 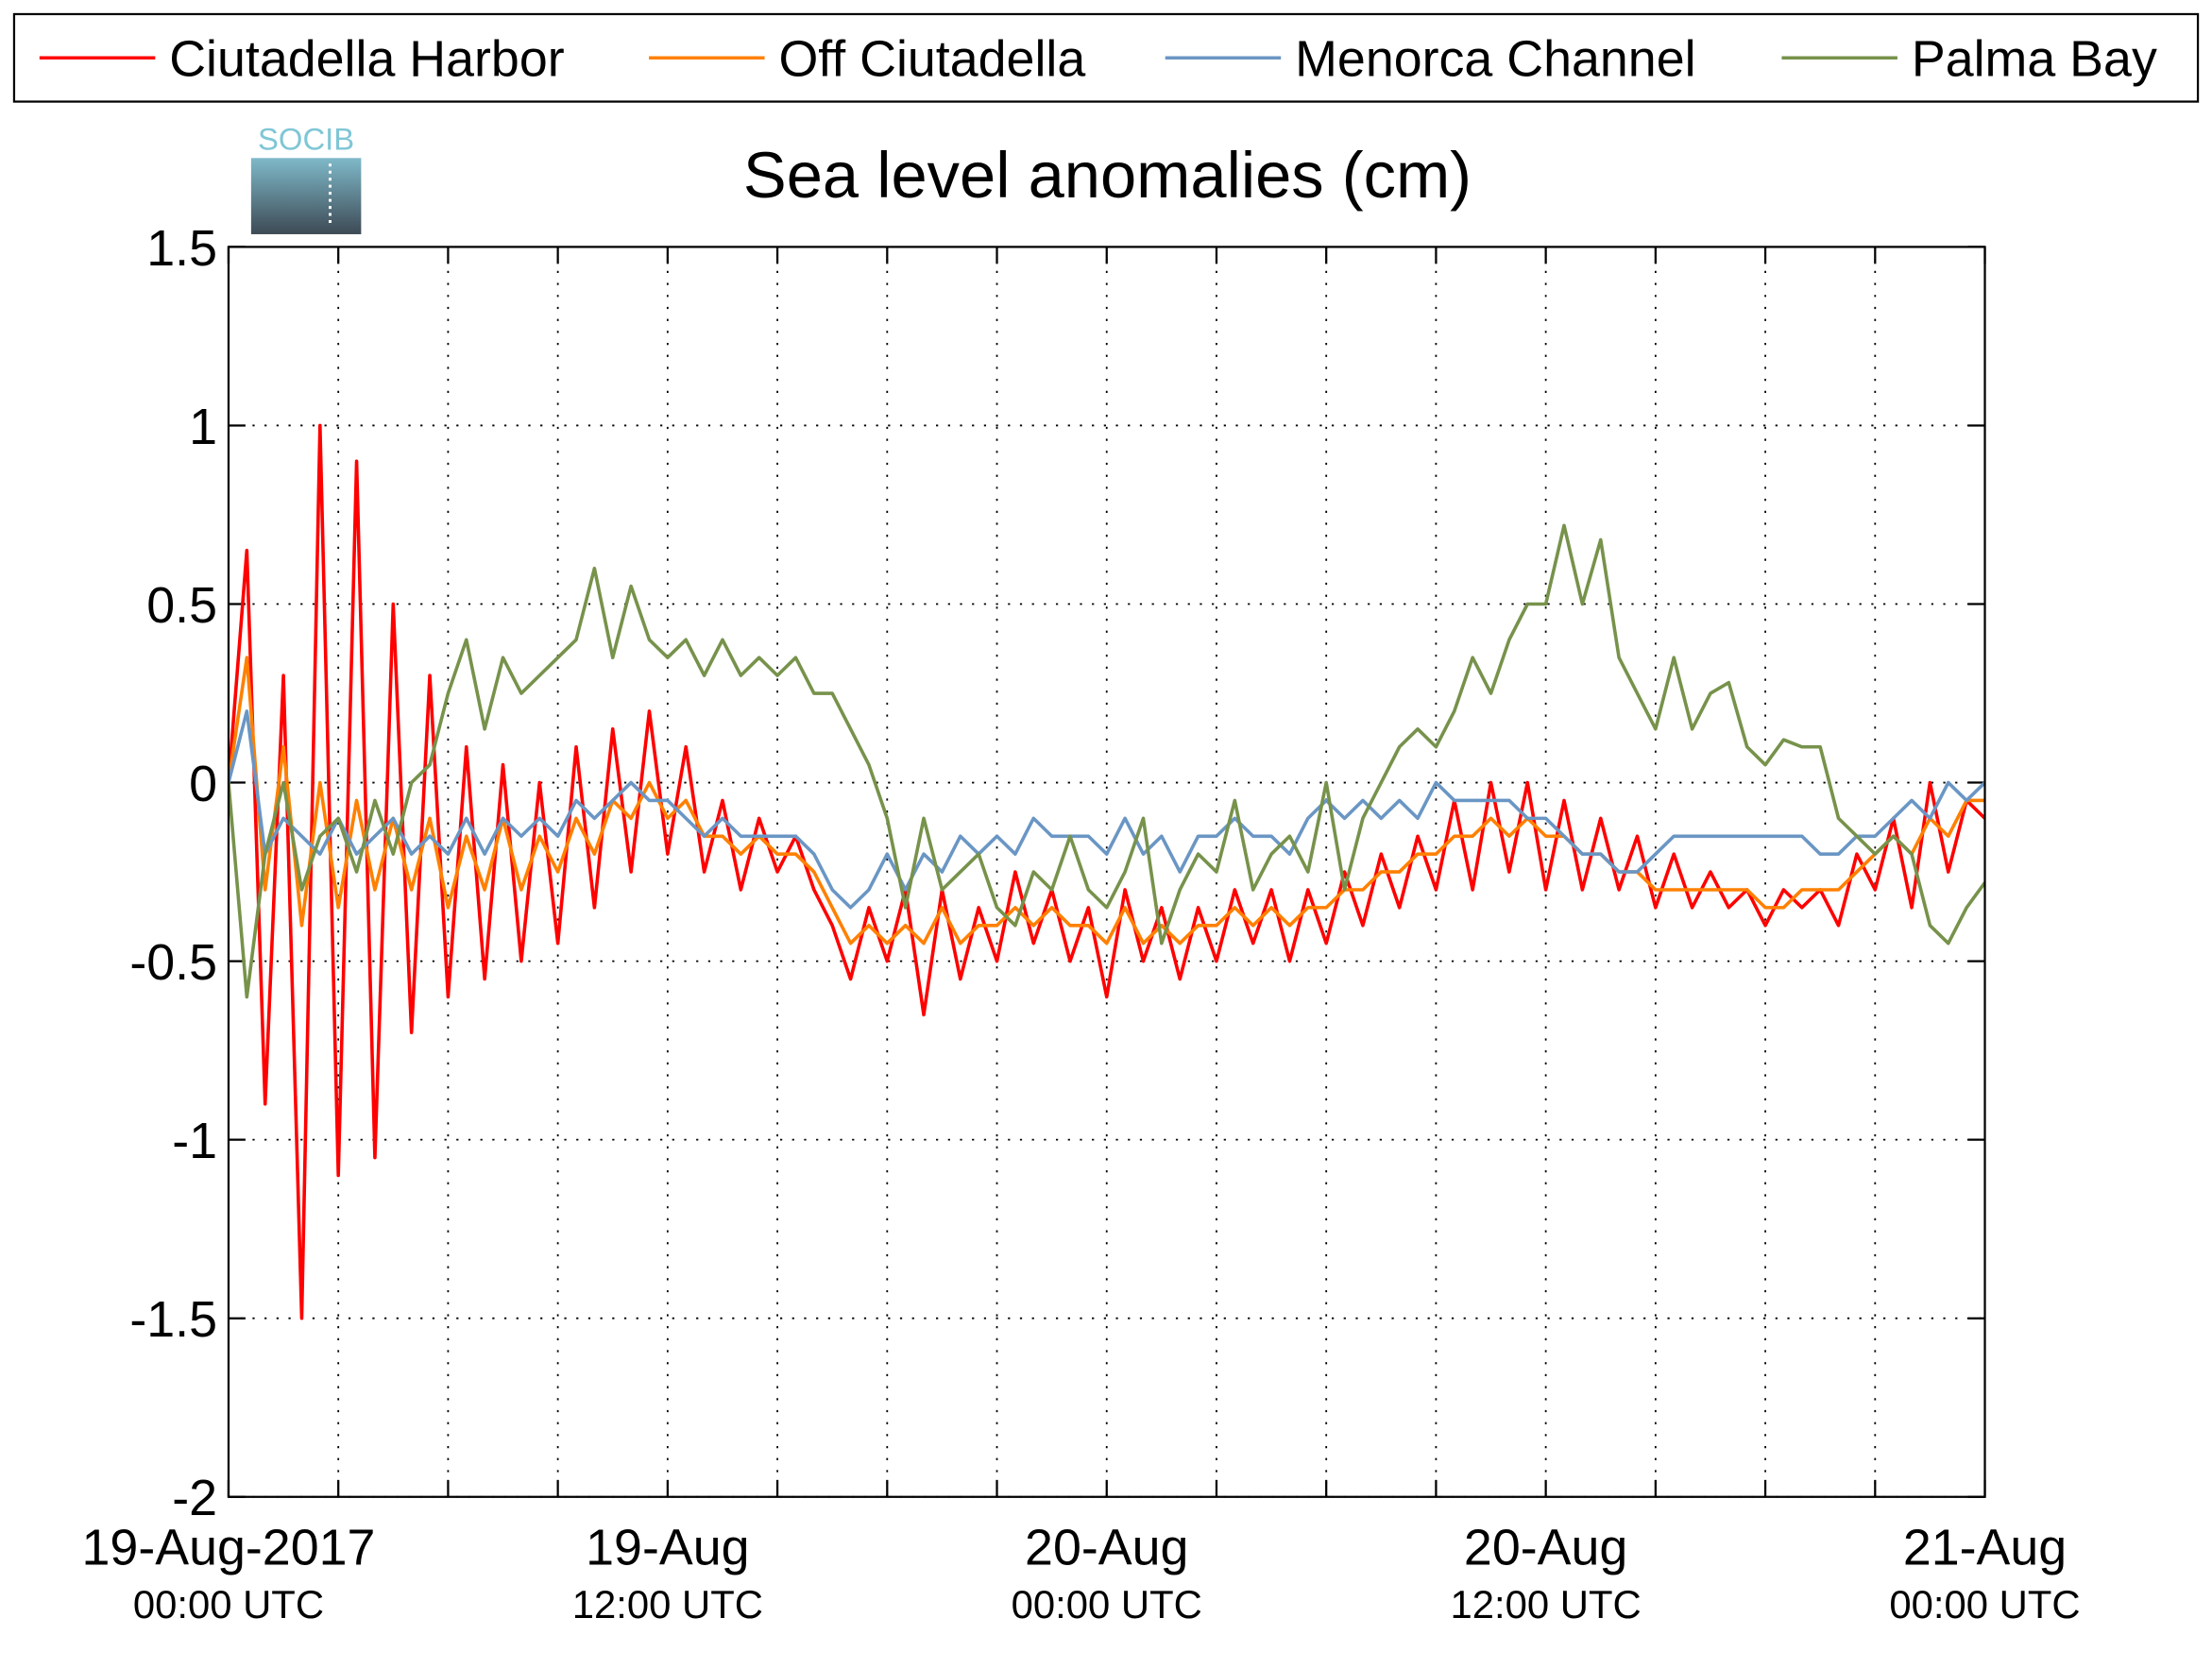 I want to click on y-tick-label: -1.5, so click(x=173, y=1320).